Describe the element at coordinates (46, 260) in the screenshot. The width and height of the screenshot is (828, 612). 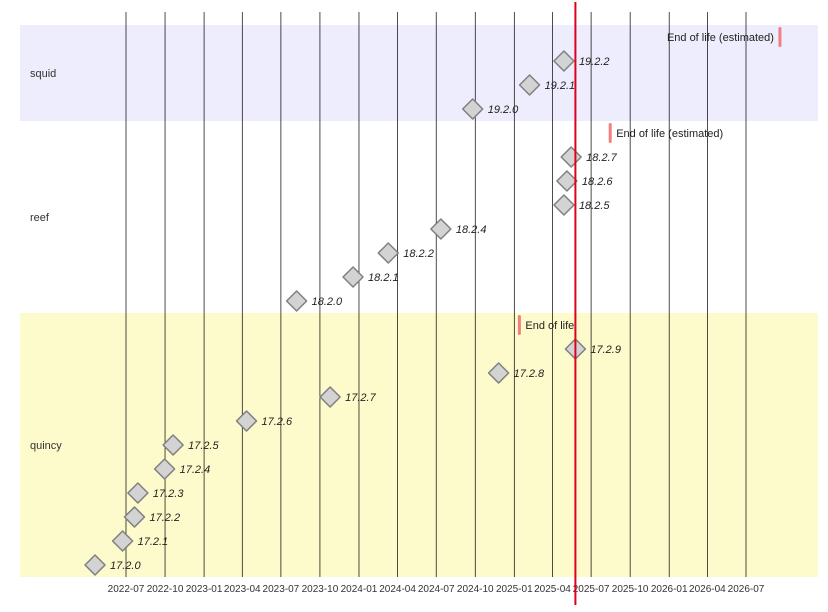
I see `group-labels: squid reef quincy` at that location.